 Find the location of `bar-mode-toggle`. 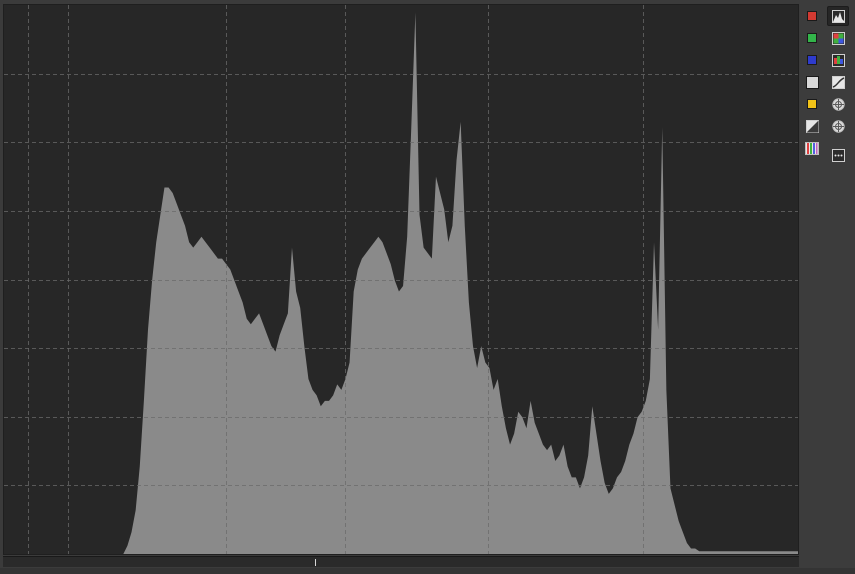

bar-mode-toggle is located at coordinates (812, 148).